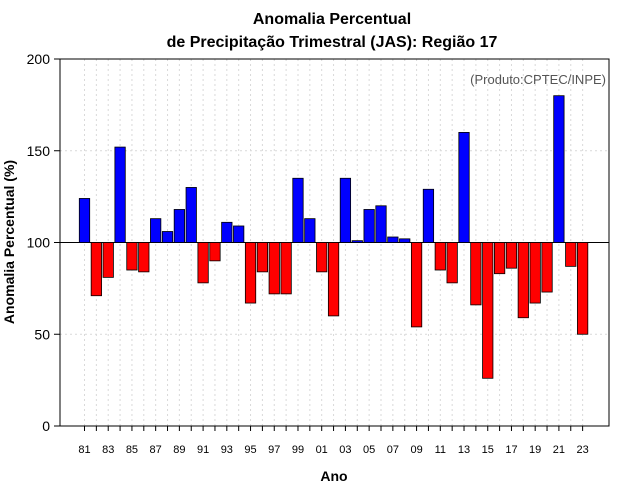 Image resolution: width=640 pixels, height=500 pixels. I want to click on x-tick-label: 19, so click(535, 450).